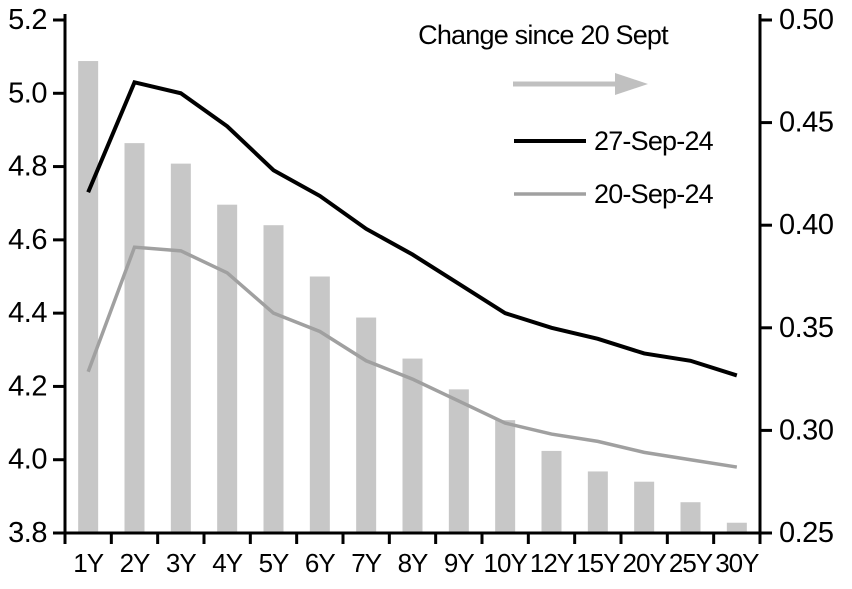 This screenshot has width=852, height=589. What do you see at coordinates (319, 404) in the screenshot?
I see `bar-6Y` at bounding box center [319, 404].